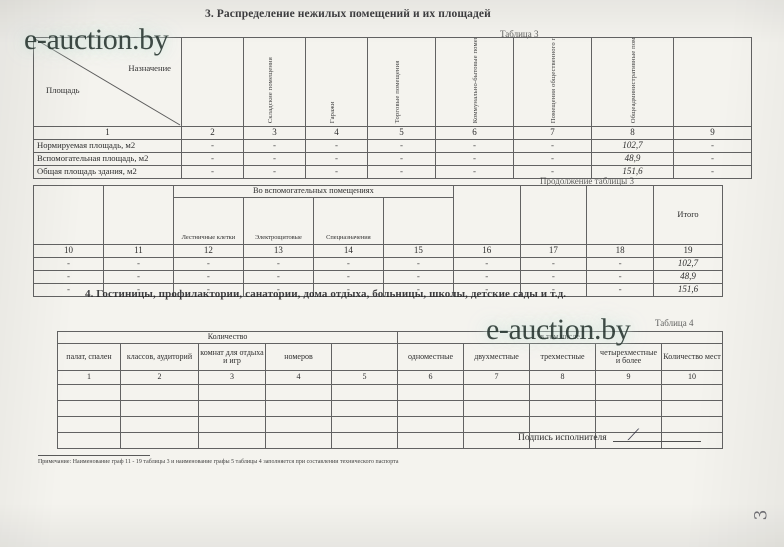  What do you see at coordinates (632, 159) in the screenshot?
I see `cell-value: 48,9` at bounding box center [632, 159].